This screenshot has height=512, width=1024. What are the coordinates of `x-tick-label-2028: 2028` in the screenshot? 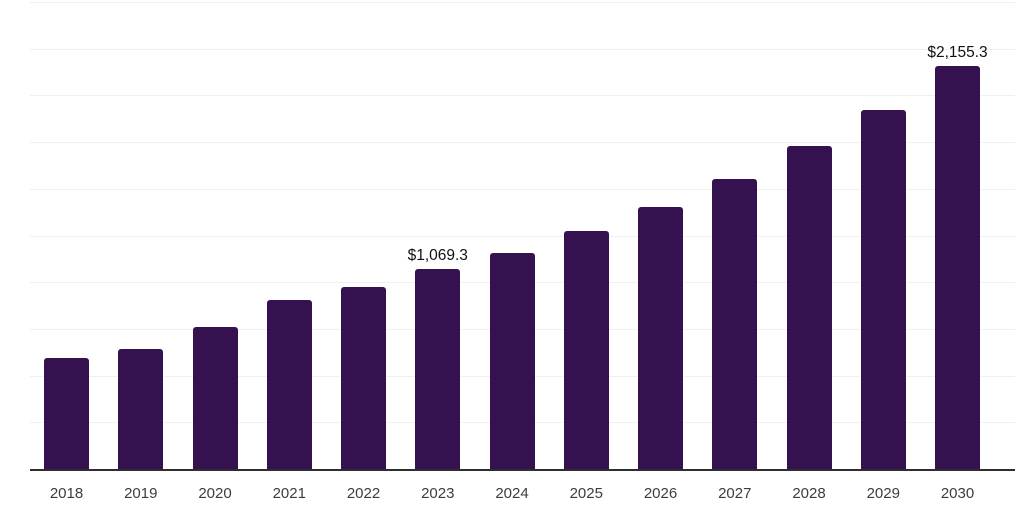 It's located at (809, 493).